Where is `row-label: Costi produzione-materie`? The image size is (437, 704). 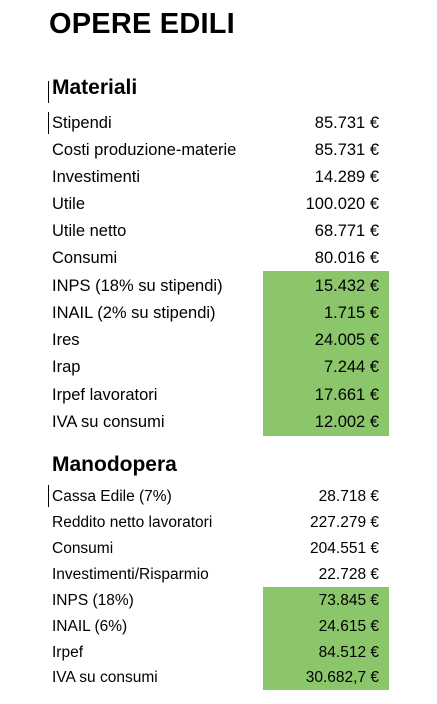
row-label: Costi produzione-materie is located at coordinates (144, 150).